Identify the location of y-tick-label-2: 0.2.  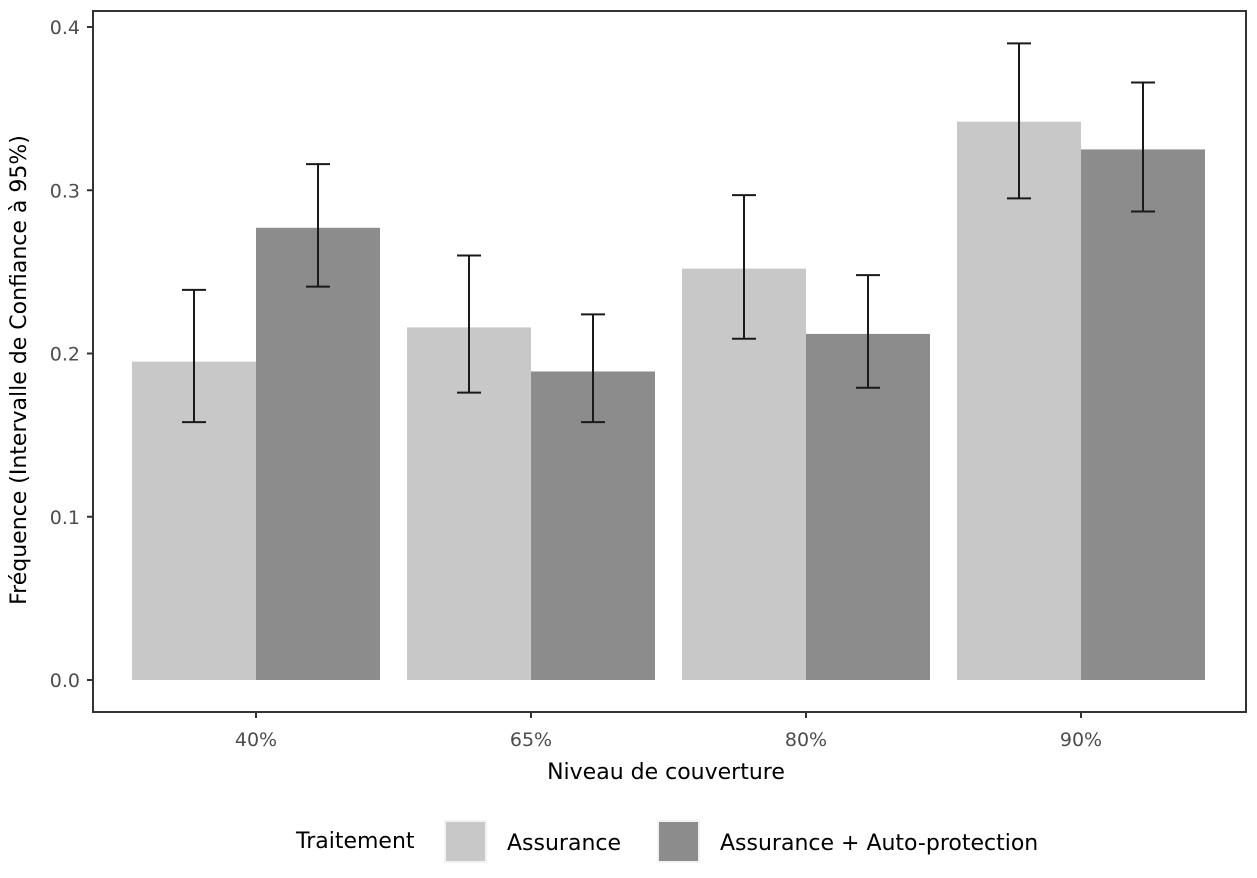
(65, 355).